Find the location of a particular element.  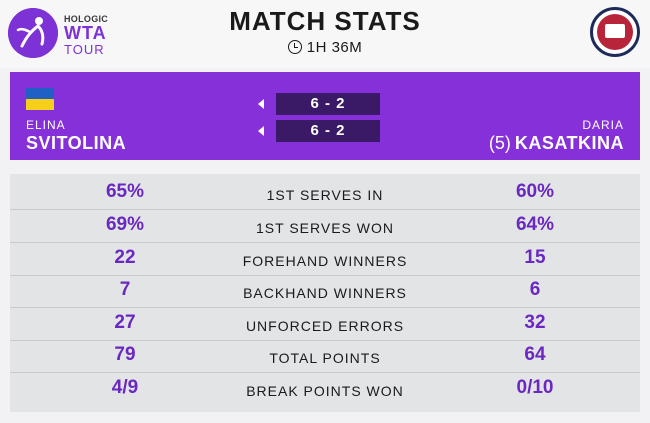

stat-row: 27 UNFORCED ERRORS 32 is located at coordinates (325, 325).